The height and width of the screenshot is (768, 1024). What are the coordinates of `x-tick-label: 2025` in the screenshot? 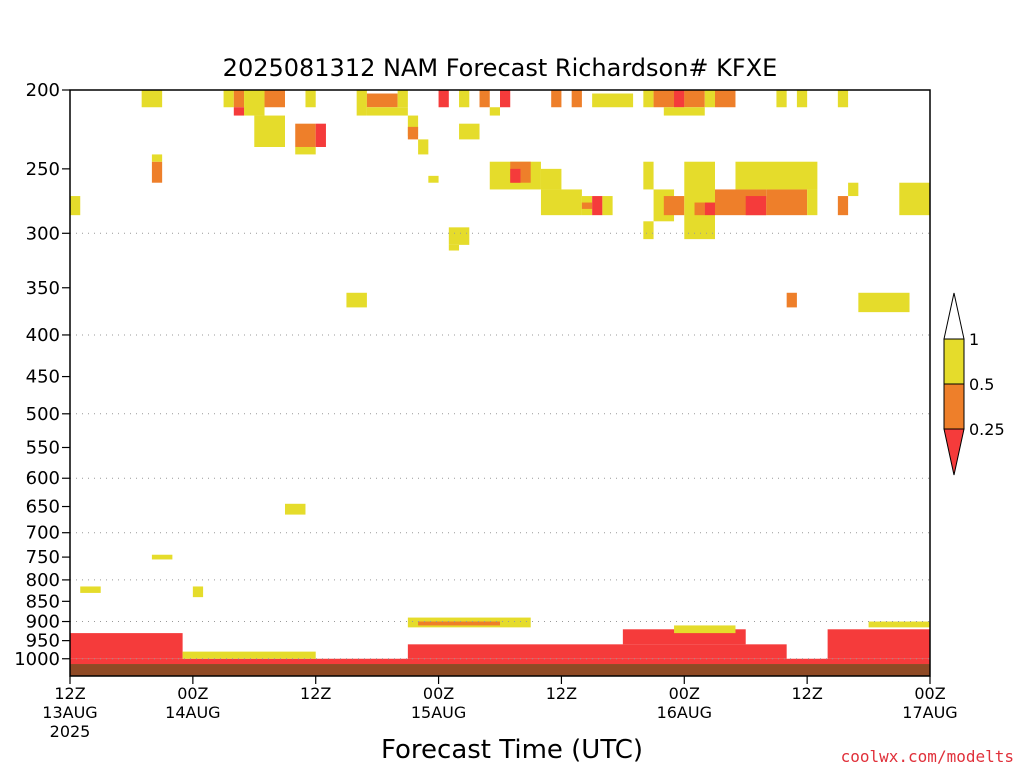 It's located at (70, 731).